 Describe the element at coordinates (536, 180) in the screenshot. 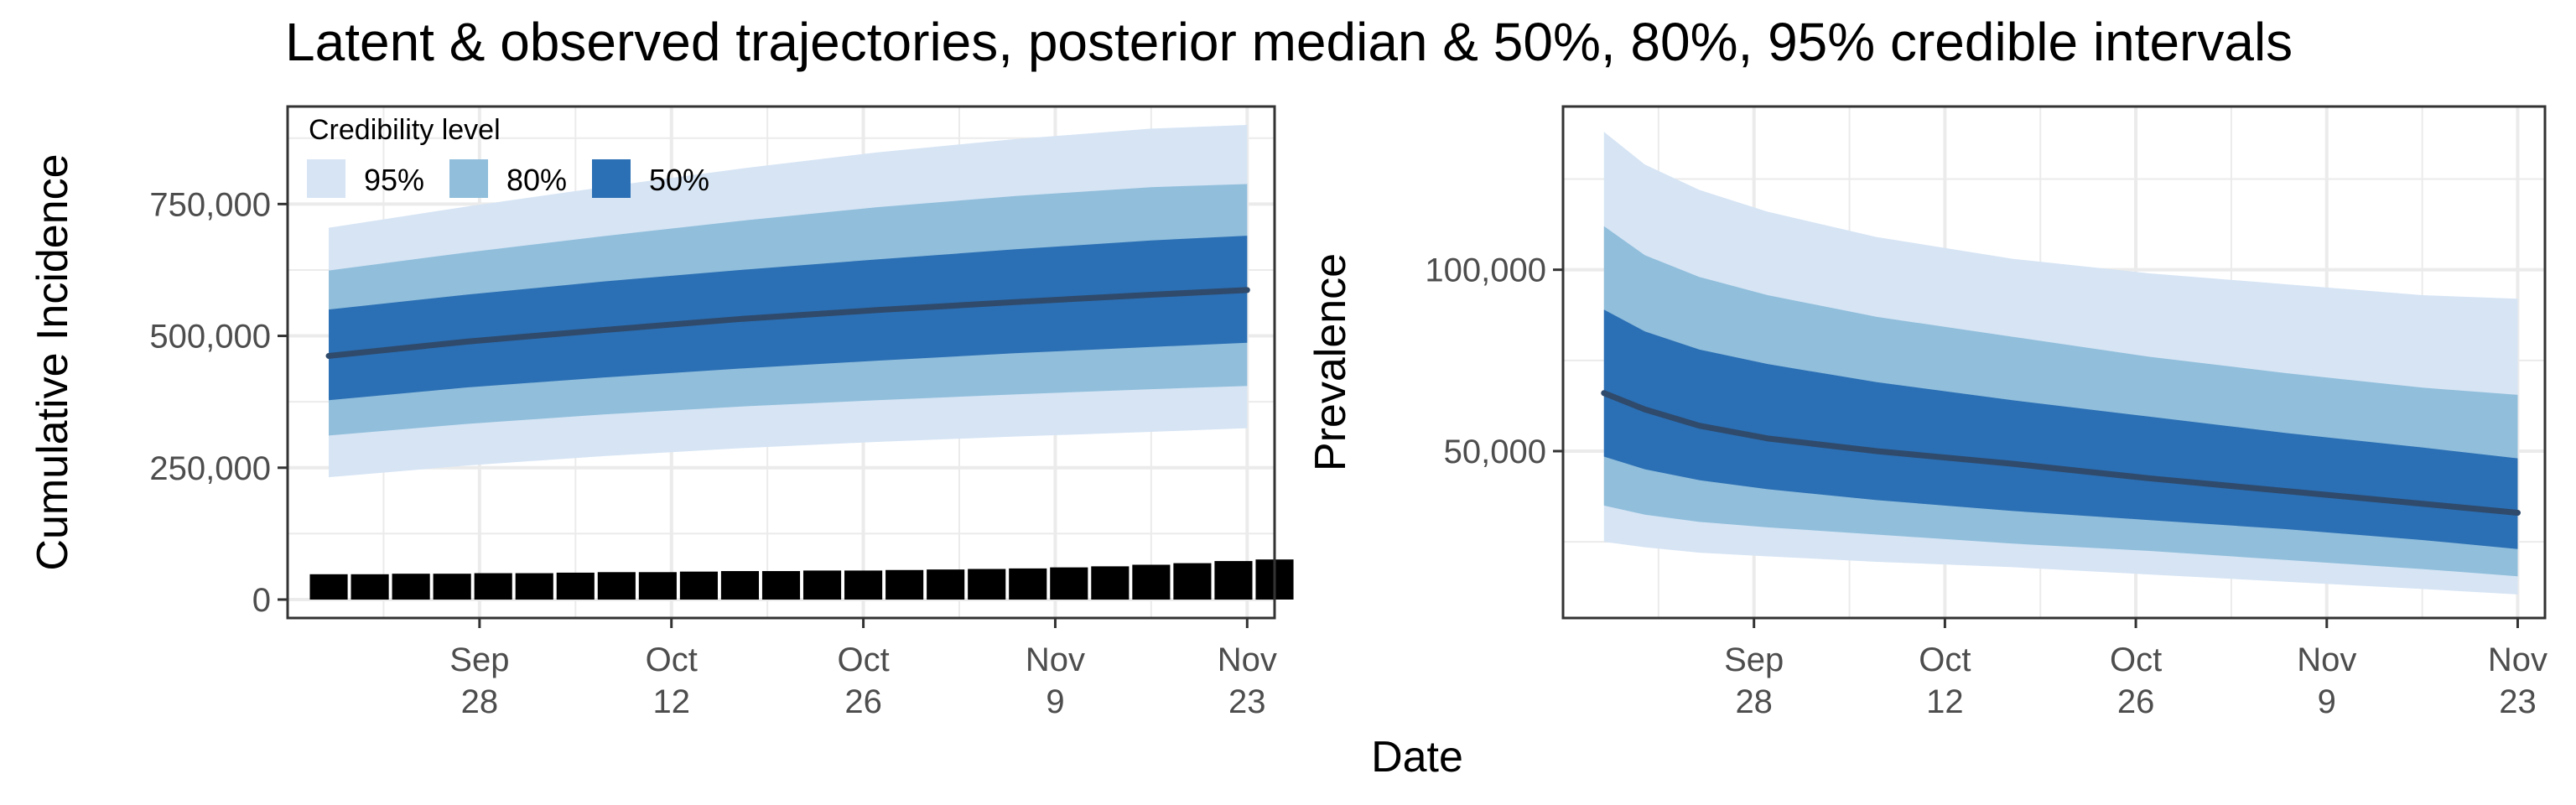

I see `legend-label: 80%` at that location.